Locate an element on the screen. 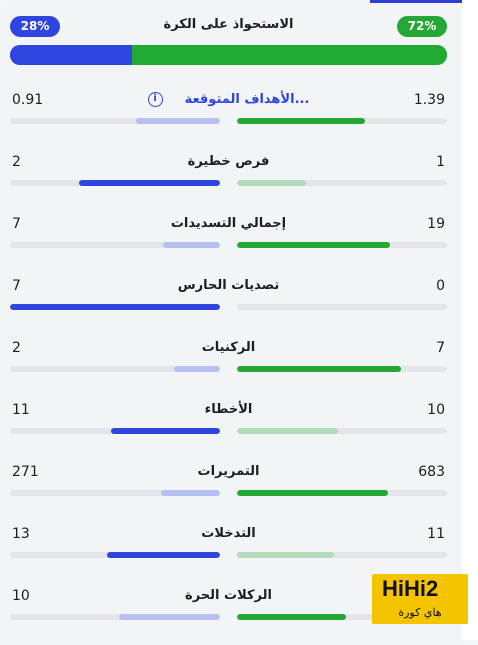  stat-label-text: تصديات الحارس is located at coordinates (228, 285).